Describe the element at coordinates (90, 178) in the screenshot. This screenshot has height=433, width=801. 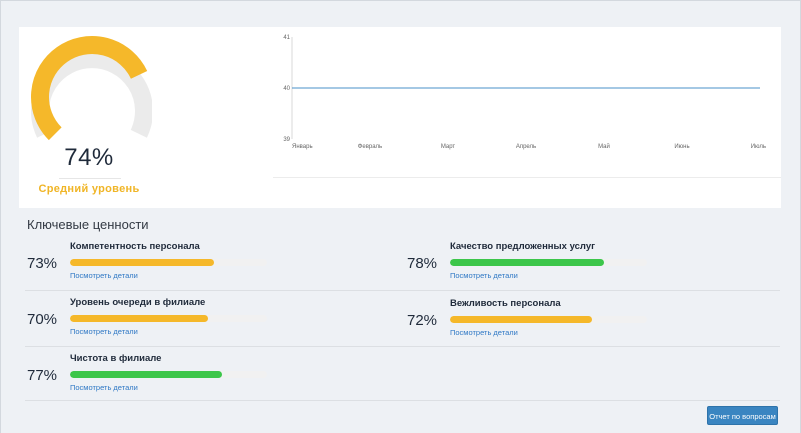
I see `gauge-divider` at that location.